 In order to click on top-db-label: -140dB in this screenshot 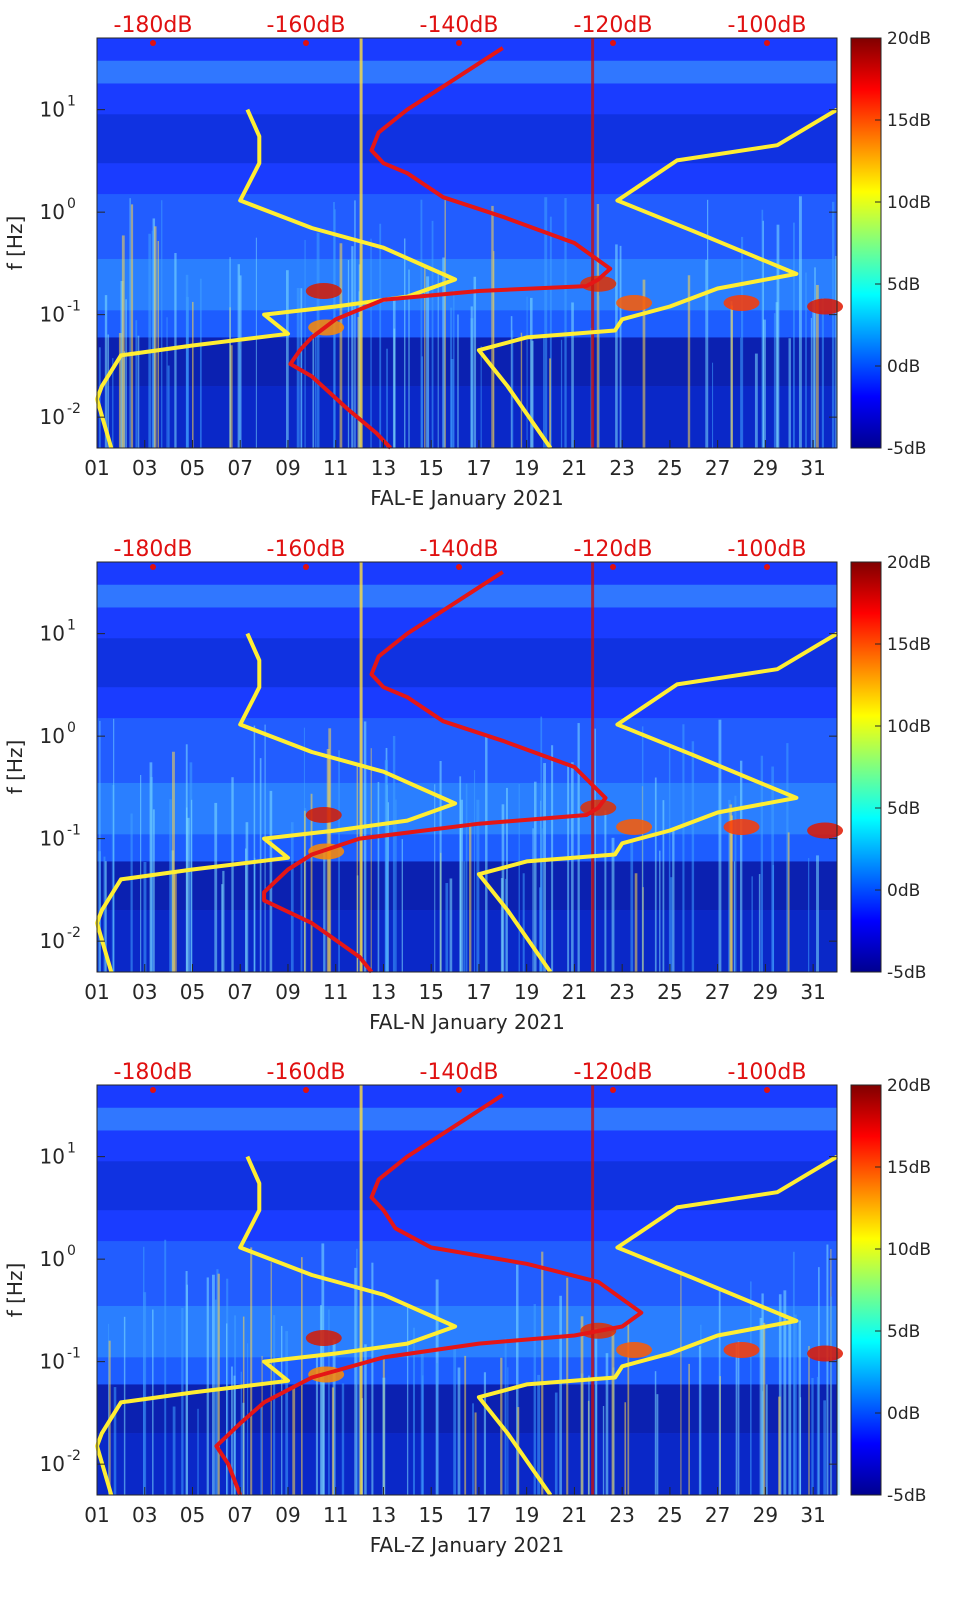, I will do `click(459, 25)`.